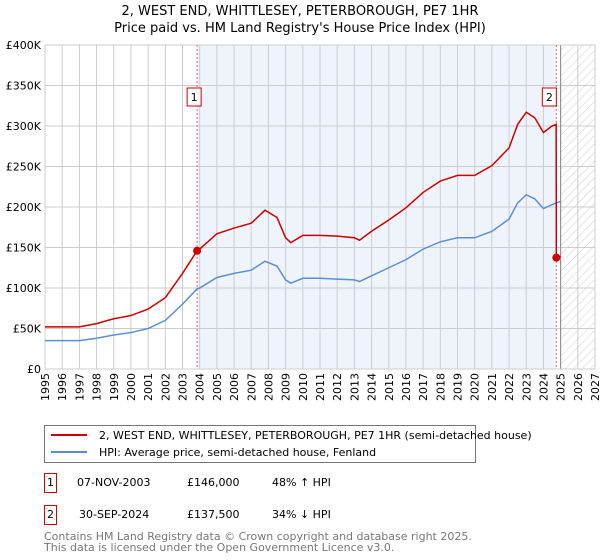  Describe the element at coordinates (594, 387) in the screenshot. I see `x-tick-label: 2027` at that location.